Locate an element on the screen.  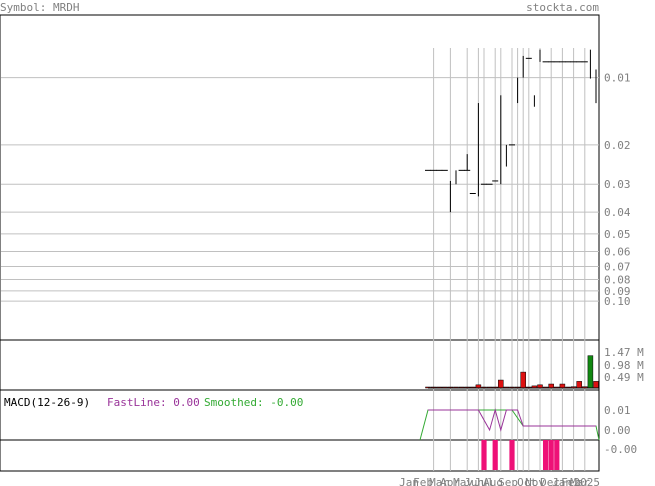
candles is located at coordinates (511, 131).